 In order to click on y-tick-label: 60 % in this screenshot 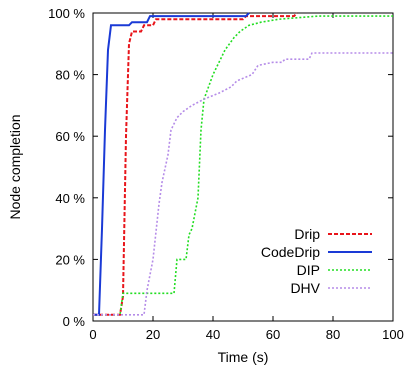, I will do `click(70, 136)`.